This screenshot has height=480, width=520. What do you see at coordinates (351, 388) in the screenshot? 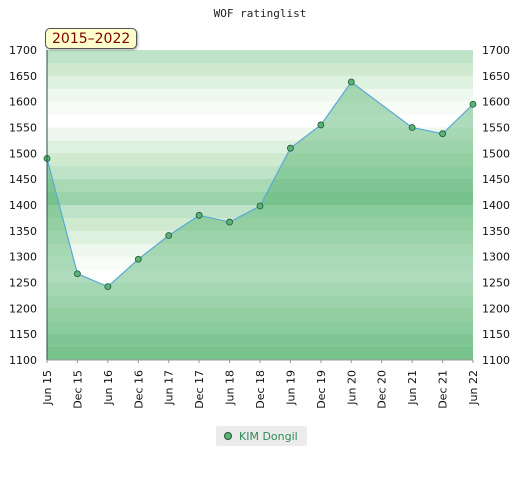
I see `x-tick-label: Jun 20` at bounding box center [351, 388].